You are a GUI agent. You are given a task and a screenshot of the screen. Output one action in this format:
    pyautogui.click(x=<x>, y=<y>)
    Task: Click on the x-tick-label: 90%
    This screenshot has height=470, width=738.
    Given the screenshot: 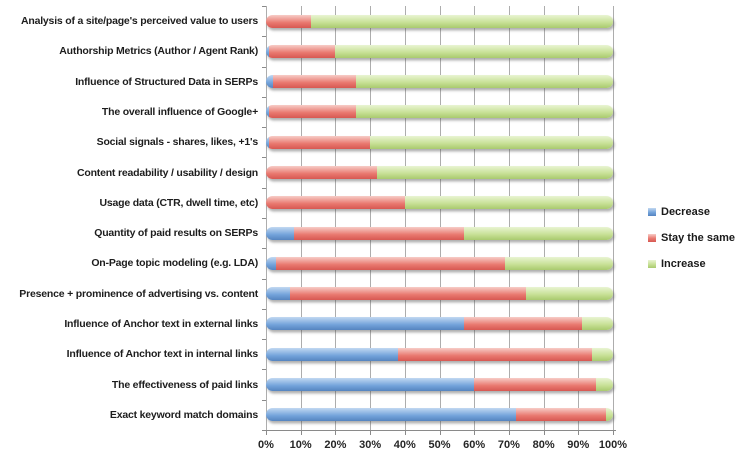 What is the action you would take?
    pyautogui.click(x=578, y=445)
    